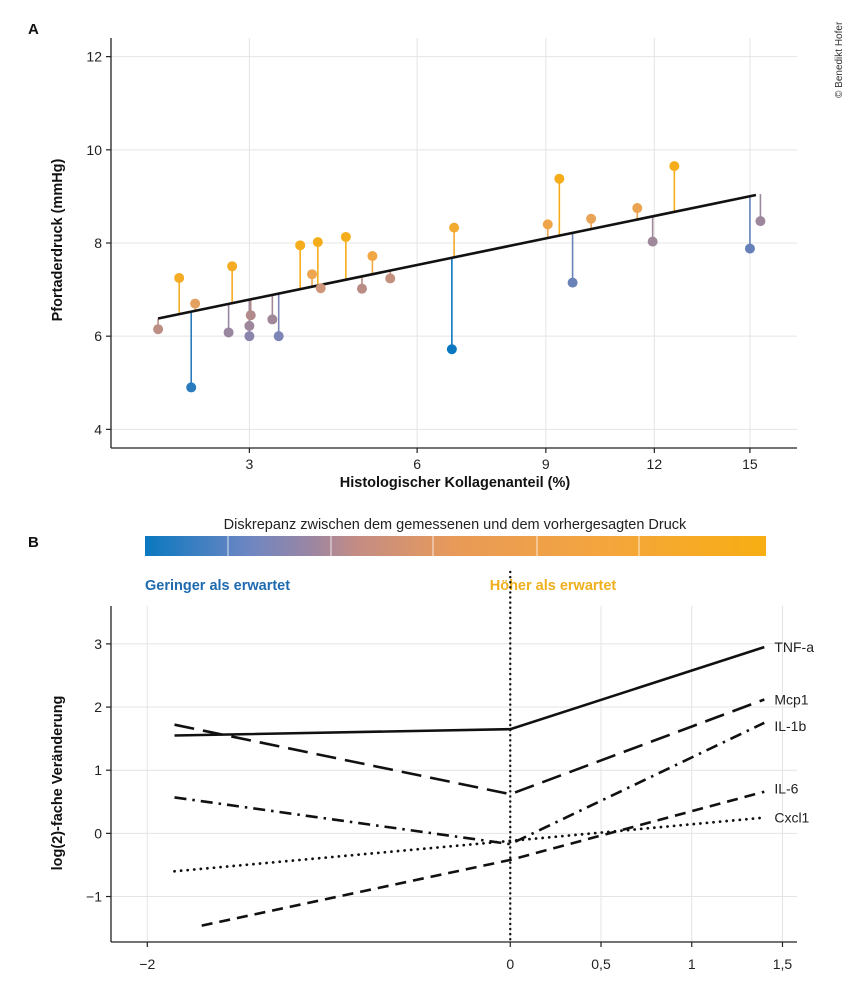 The image size is (854, 1002). I want to click on series-label-mcp1: Mcp1, so click(791, 699).